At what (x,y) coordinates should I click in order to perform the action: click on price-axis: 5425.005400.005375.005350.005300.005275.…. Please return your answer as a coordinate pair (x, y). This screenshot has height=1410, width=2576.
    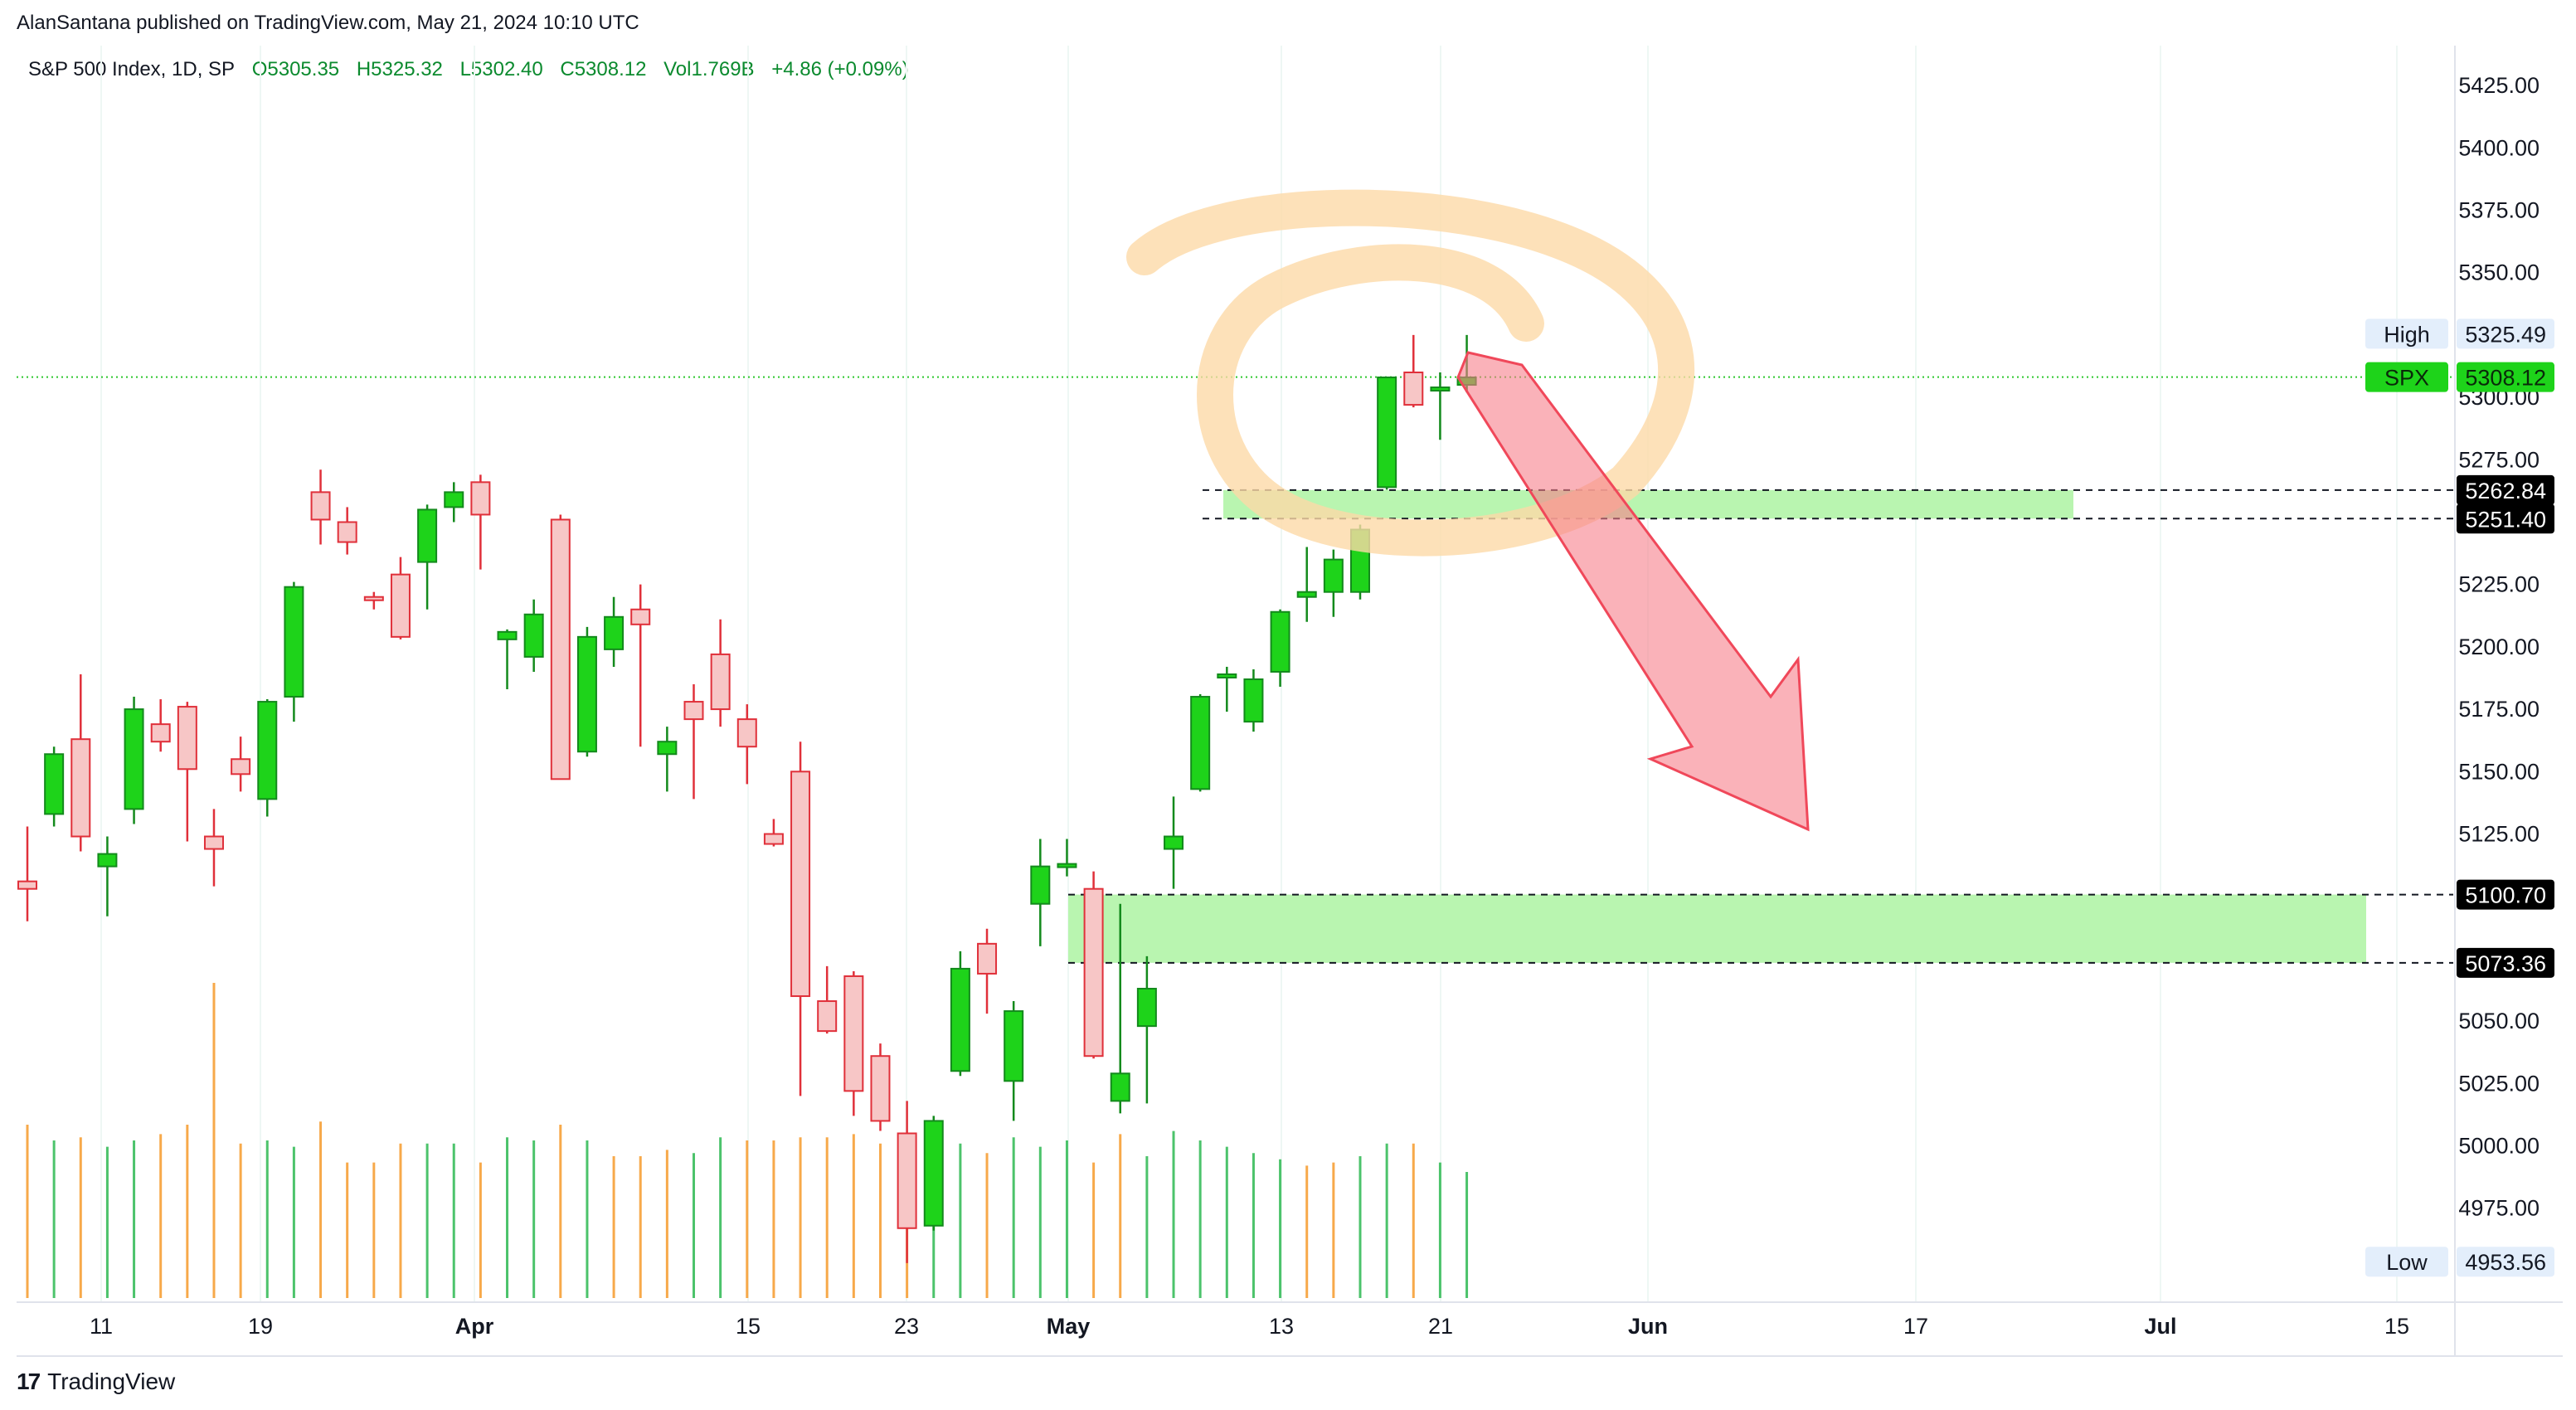
    Looking at the image, I should click on (2499, 647).